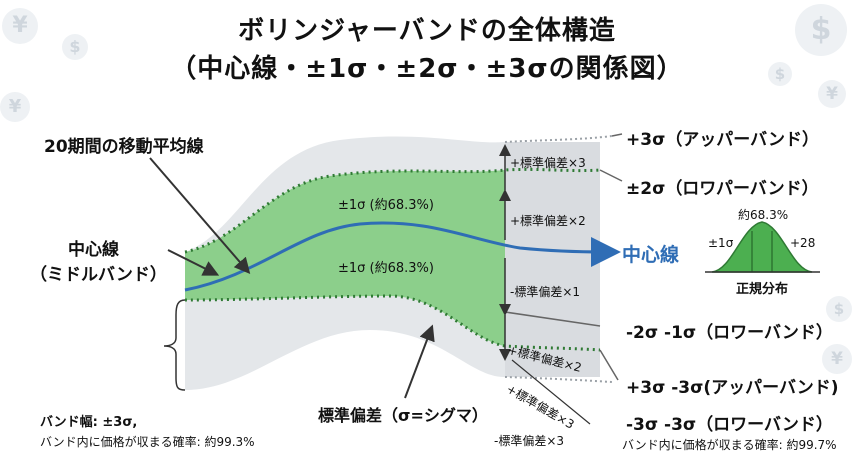 The width and height of the screenshot is (854, 466). Describe the element at coordinates (762, 289) in the screenshot. I see `nd-caption: 正規分布` at that location.